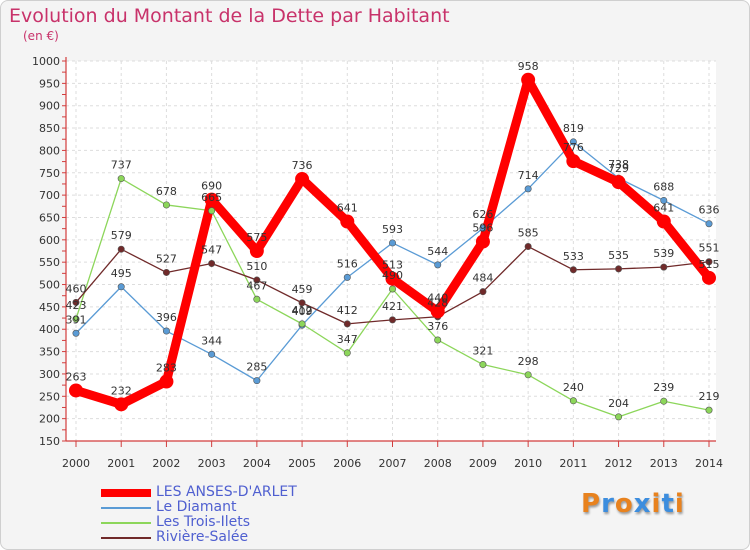  What do you see at coordinates (437, 297) in the screenshot?
I see `data-label-les-anses-d-arlet-2008: 440` at bounding box center [437, 297].